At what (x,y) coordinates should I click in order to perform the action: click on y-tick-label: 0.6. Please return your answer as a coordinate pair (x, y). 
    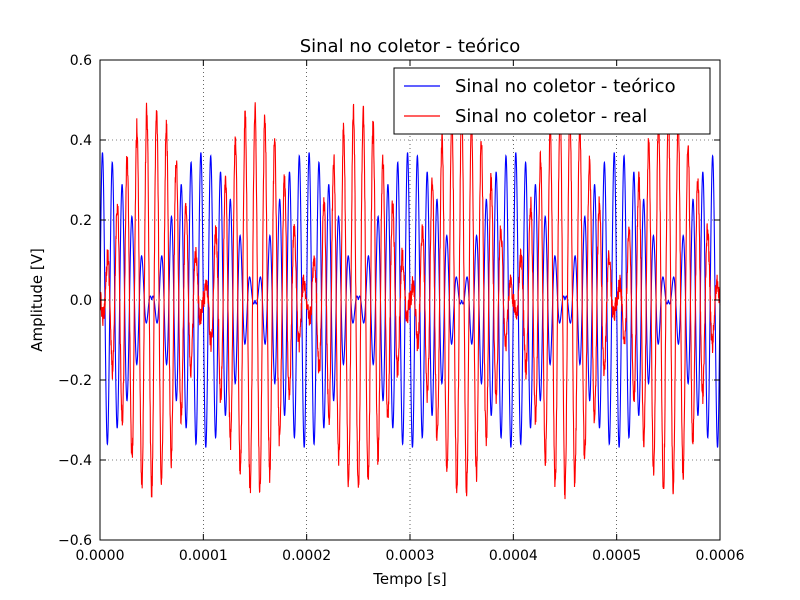
    Looking at the image, I should click on (81, 61).